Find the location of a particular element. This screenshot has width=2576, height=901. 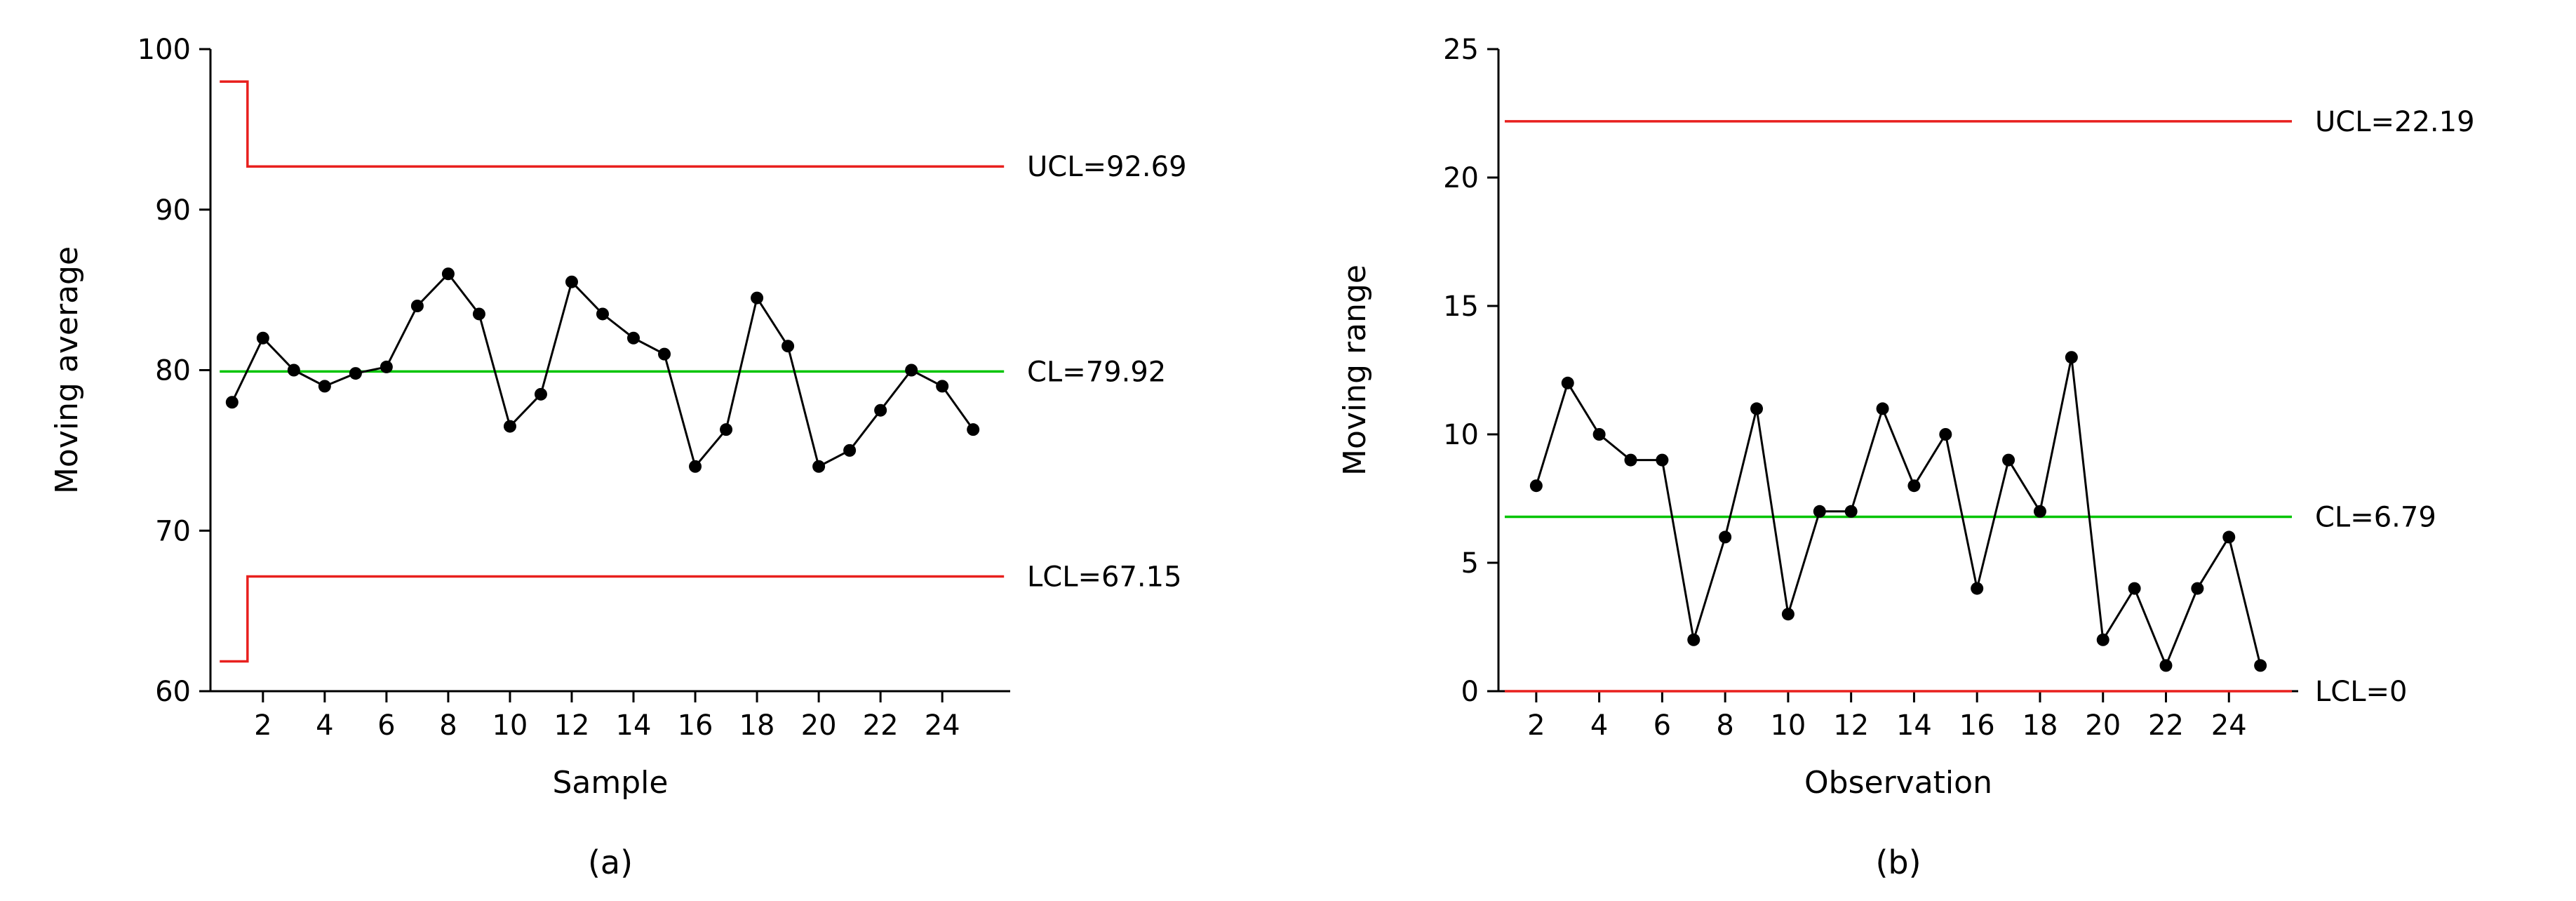

y-tick-label: 100 is located at coordinates (164, 50).